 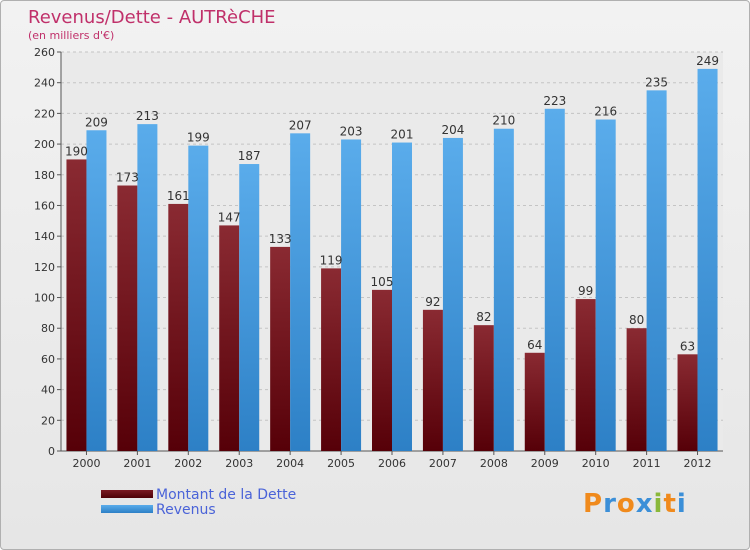 What do you see at coordinates (605, 112) in the screenshot?
I see `data-label-revenus: 216` at bounding box center [605, 112].